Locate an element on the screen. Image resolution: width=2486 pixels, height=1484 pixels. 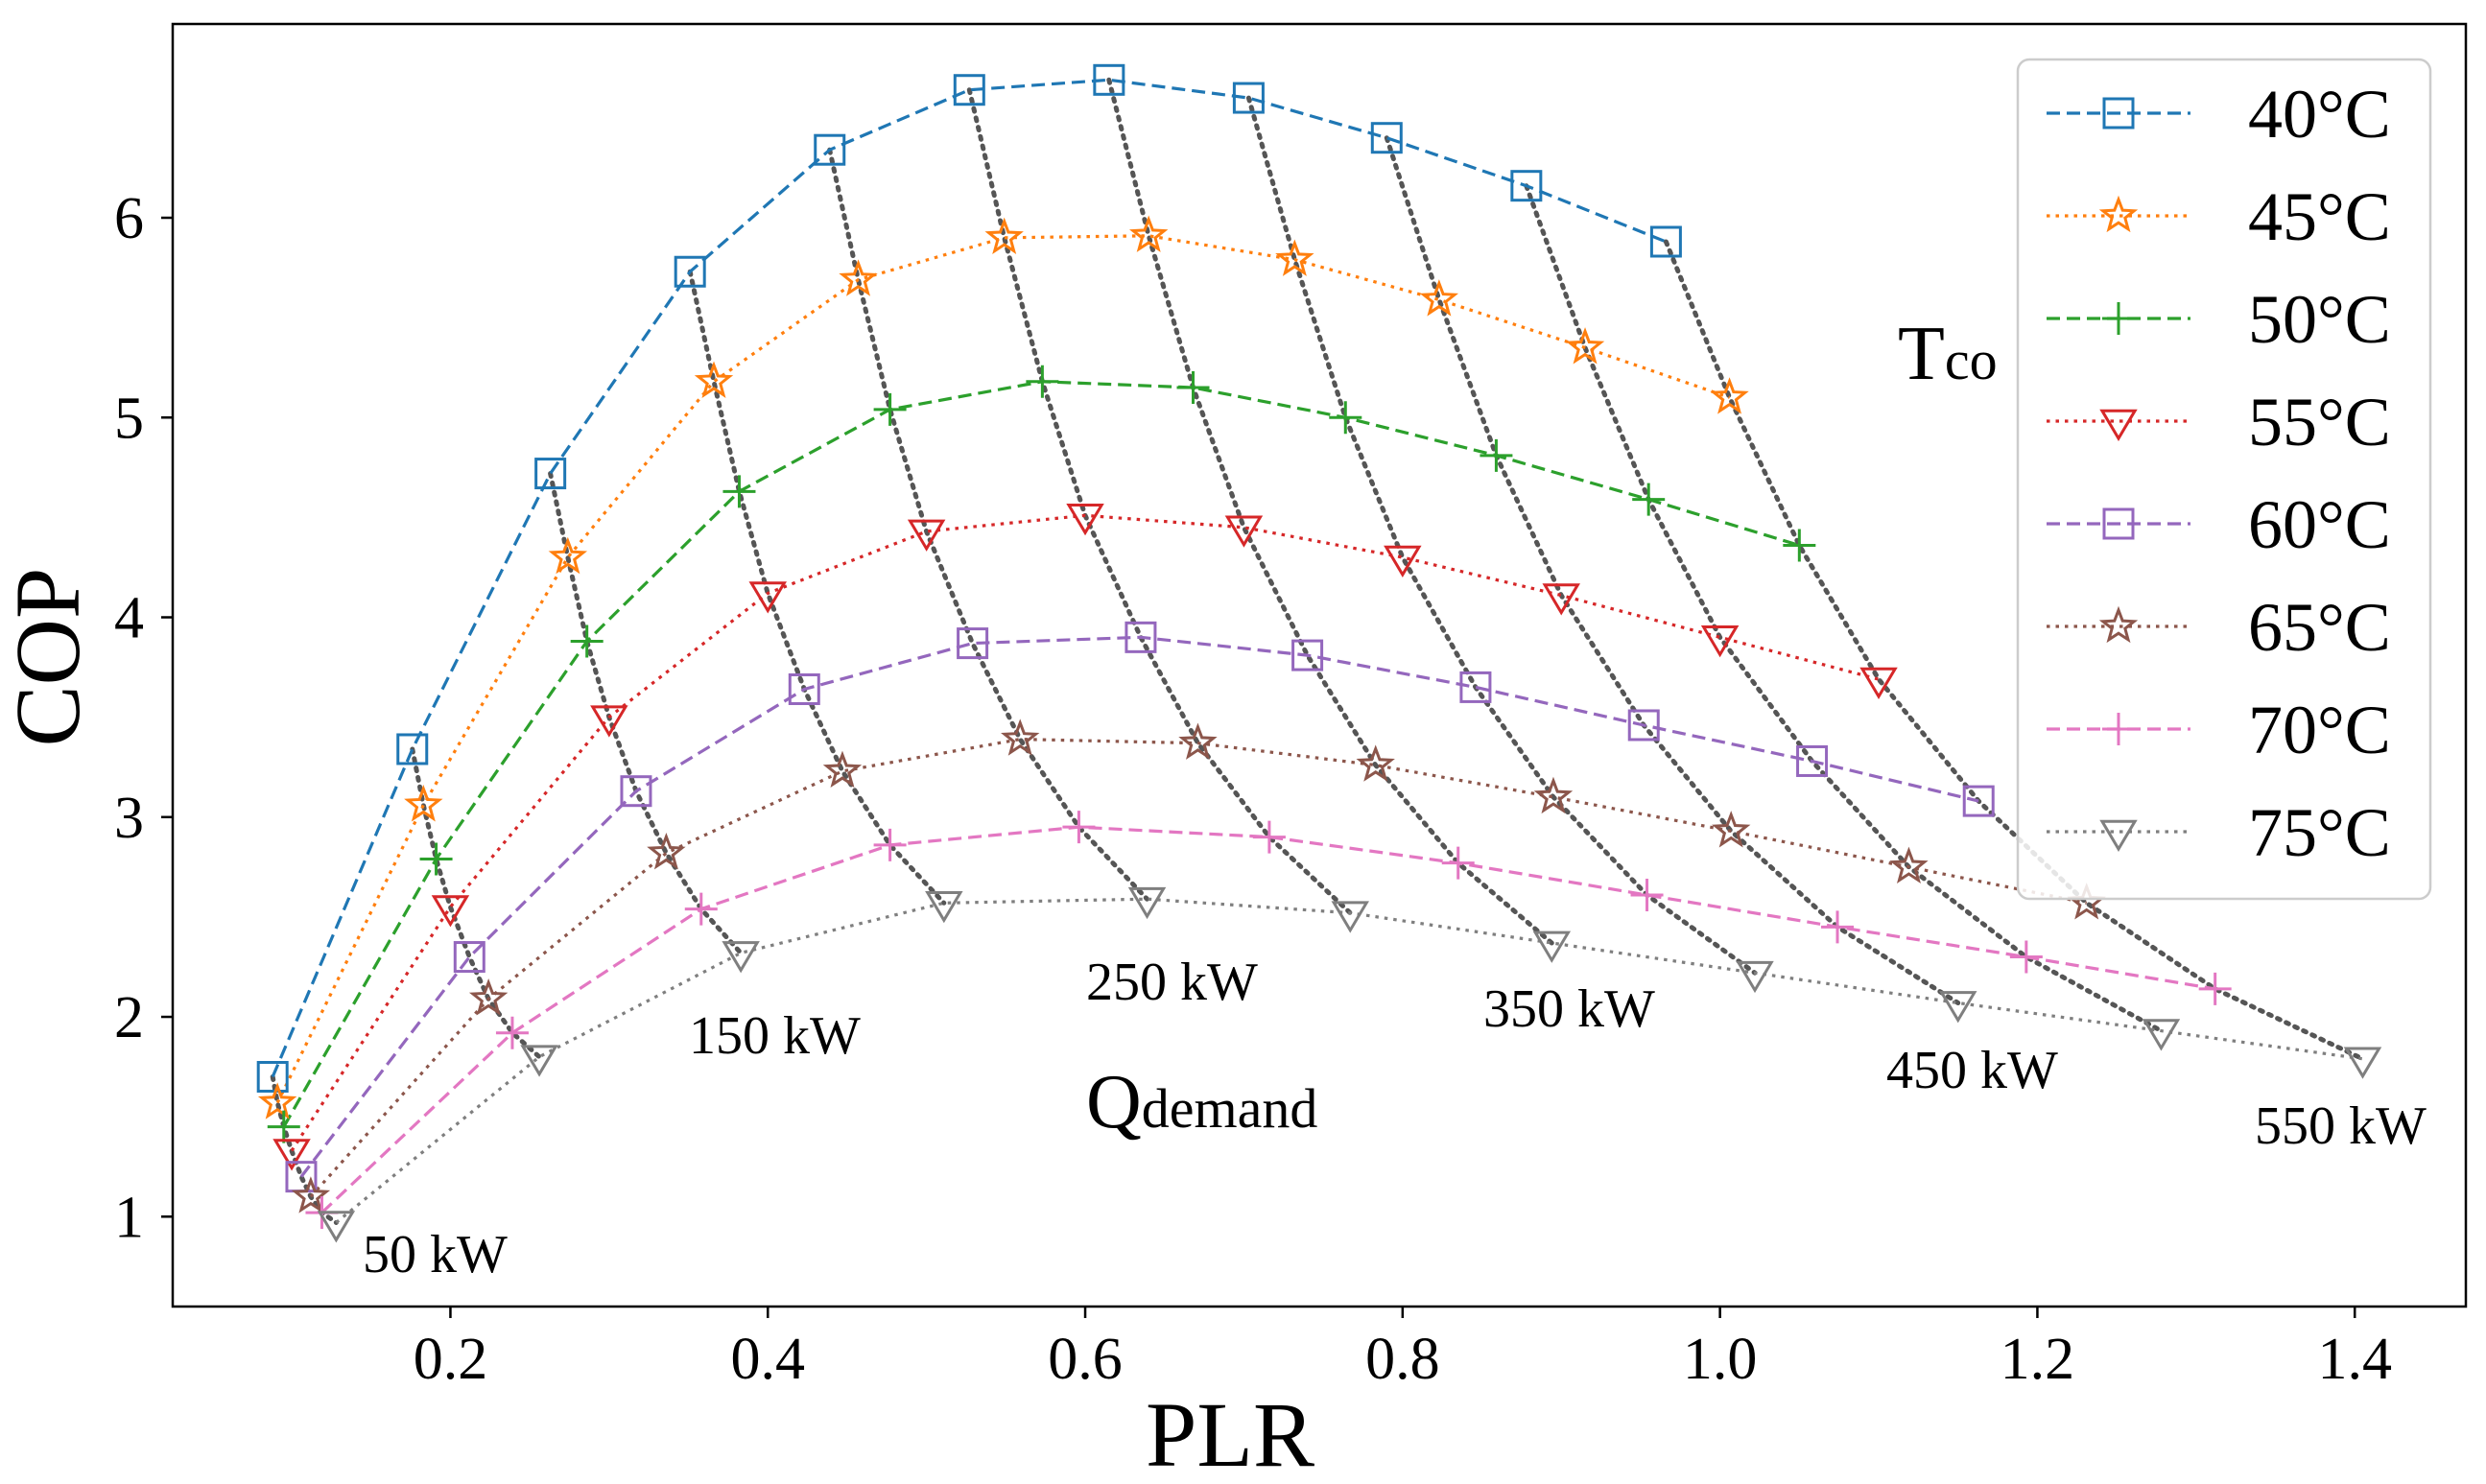
demand-label-250kw: 250 kW is located at coordinates (1172, 983).